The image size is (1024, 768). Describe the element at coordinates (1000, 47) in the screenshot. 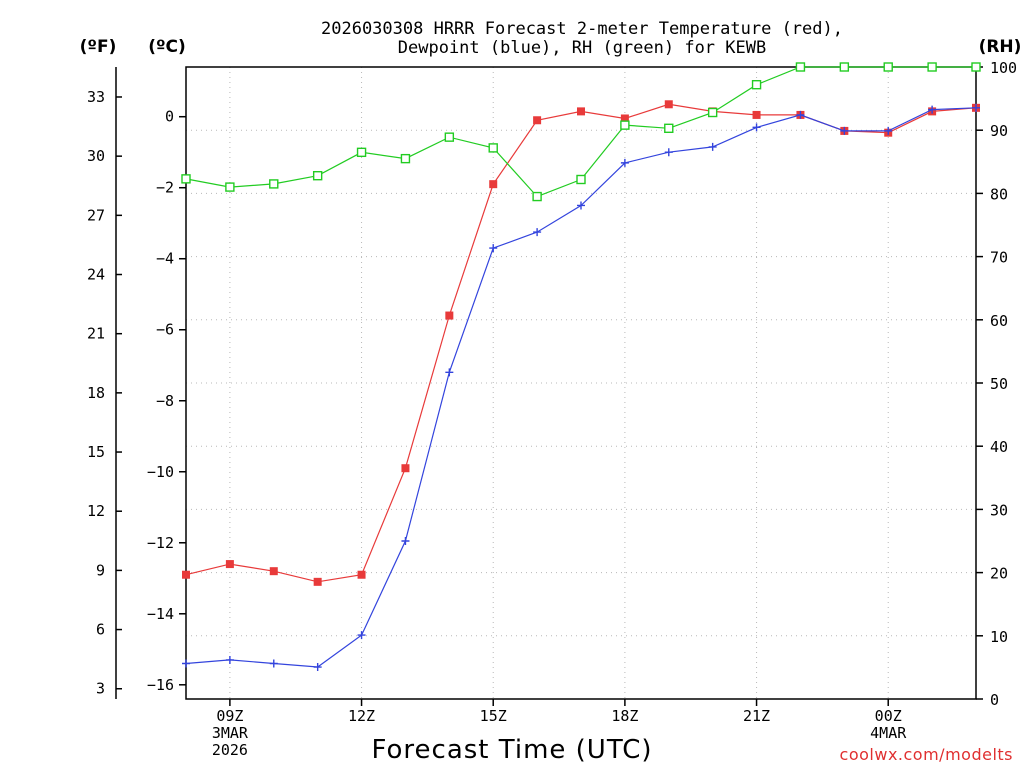

I see `rh-unit-label: (RH)` at that location.